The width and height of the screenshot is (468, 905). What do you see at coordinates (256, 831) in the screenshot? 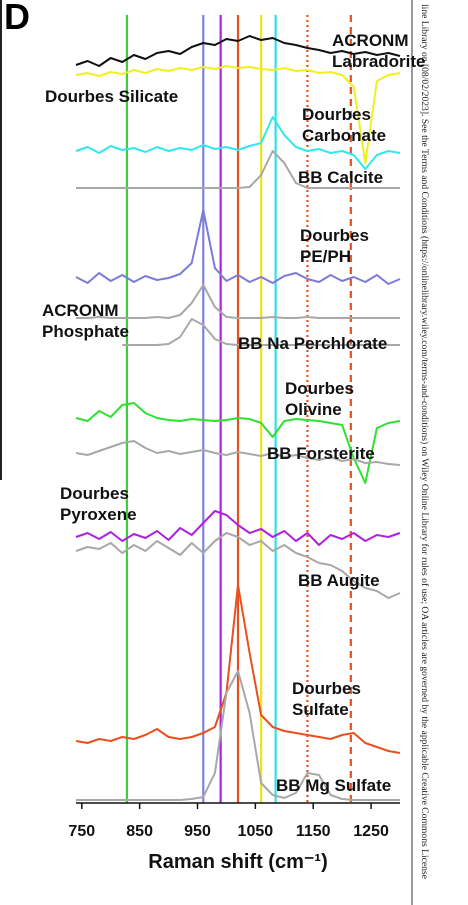
I see `x-tick-label: 1050` at bounding box center [256, 831].